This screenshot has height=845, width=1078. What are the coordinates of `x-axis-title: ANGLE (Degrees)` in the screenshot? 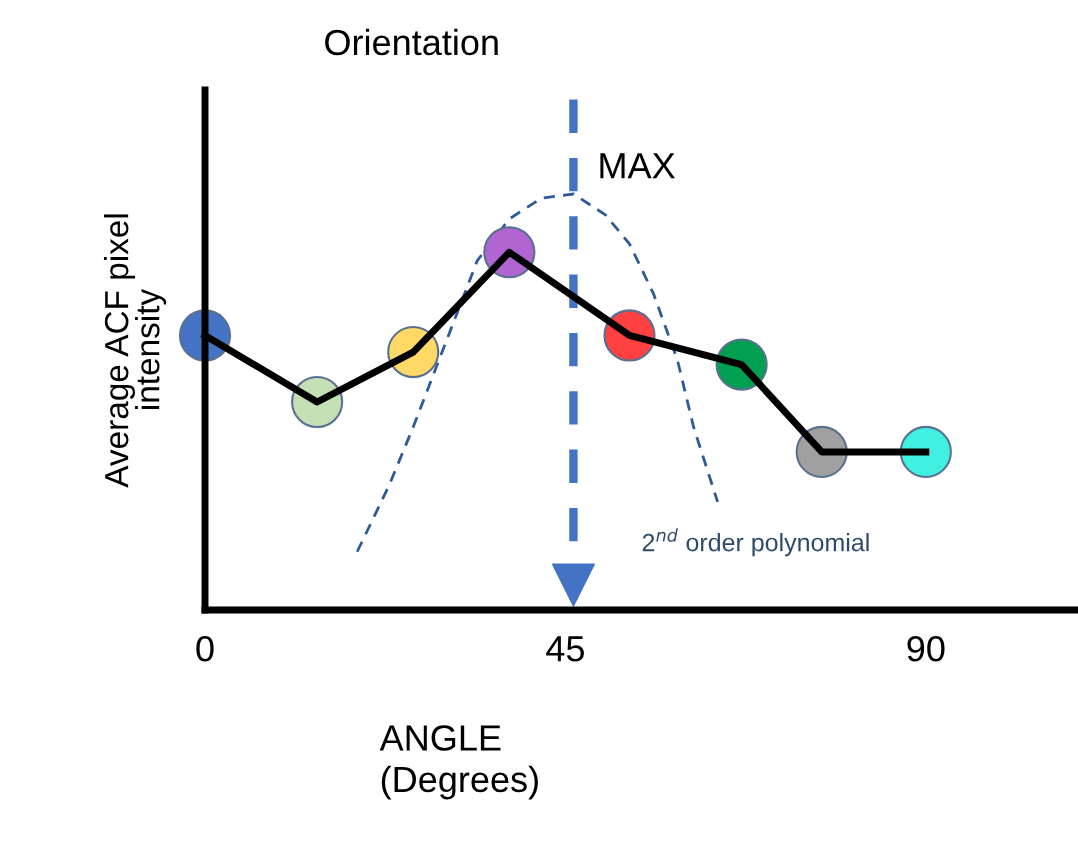 It's located at (458, 762).